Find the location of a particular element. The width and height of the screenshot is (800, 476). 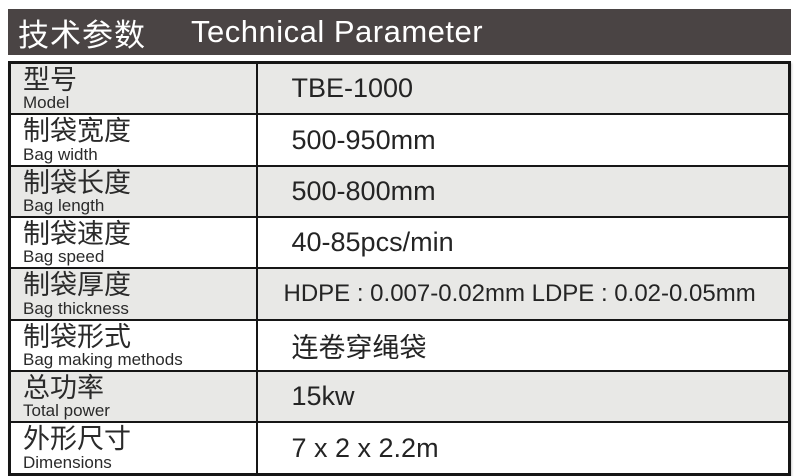

param-label-zh: 总功率 is located at coordinates (63, 388).